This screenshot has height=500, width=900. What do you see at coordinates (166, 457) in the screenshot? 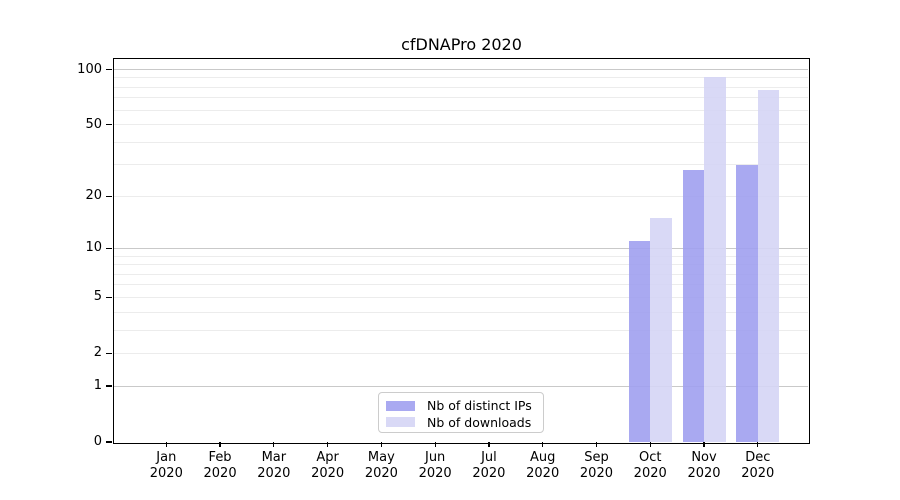
I see `x-tick-label-line: Jan` at bounding box center [166, 457].